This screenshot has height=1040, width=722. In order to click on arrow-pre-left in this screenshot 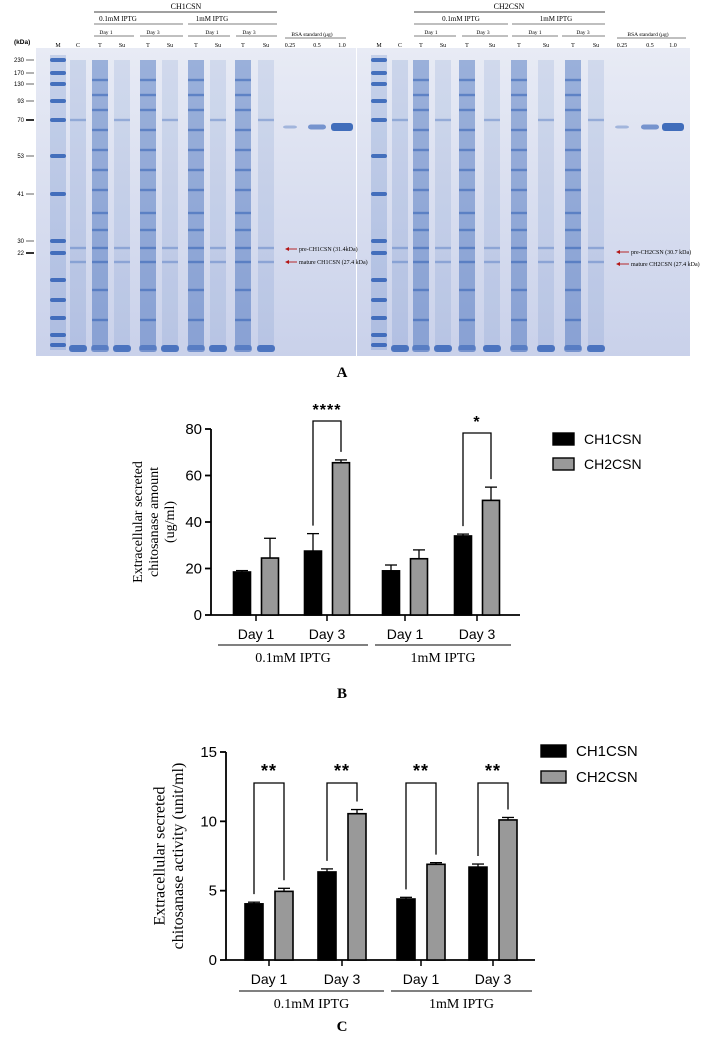, I will do `click(291, 249)`.